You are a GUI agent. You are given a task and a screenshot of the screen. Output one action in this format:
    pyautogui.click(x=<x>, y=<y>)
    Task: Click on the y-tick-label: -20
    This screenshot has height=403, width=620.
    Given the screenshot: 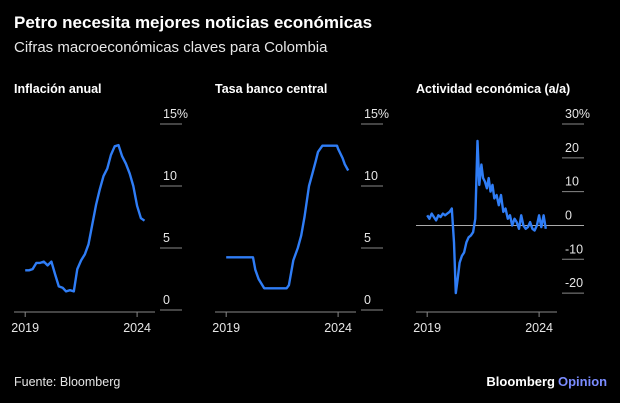 What is the action you would take?
    pyautogui.click(x=574, y=283)
    